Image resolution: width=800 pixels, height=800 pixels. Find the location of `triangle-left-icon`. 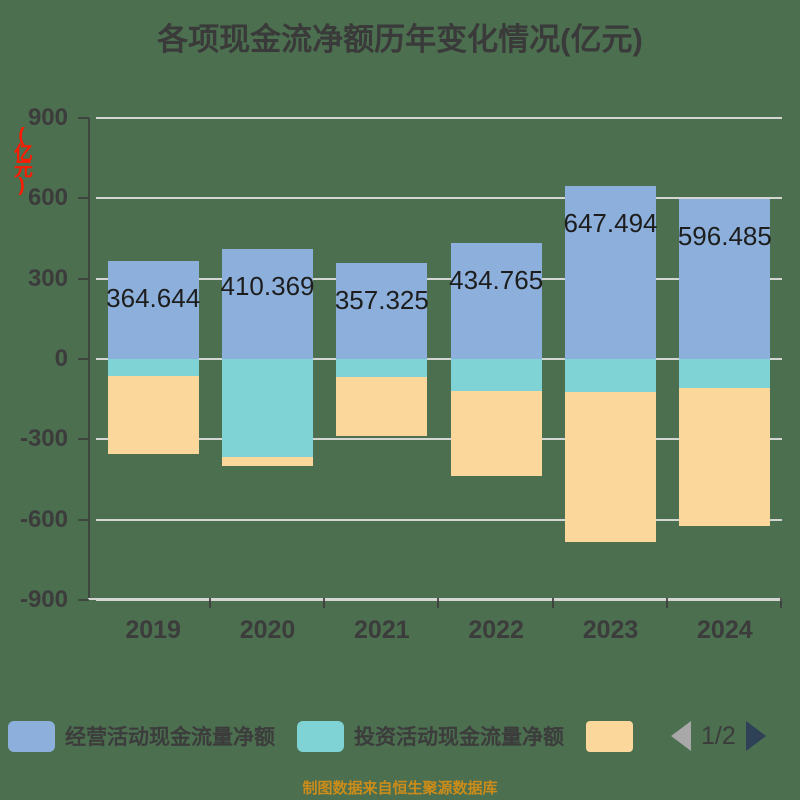

triangle-left-icon is located at coordinates (681, 736).